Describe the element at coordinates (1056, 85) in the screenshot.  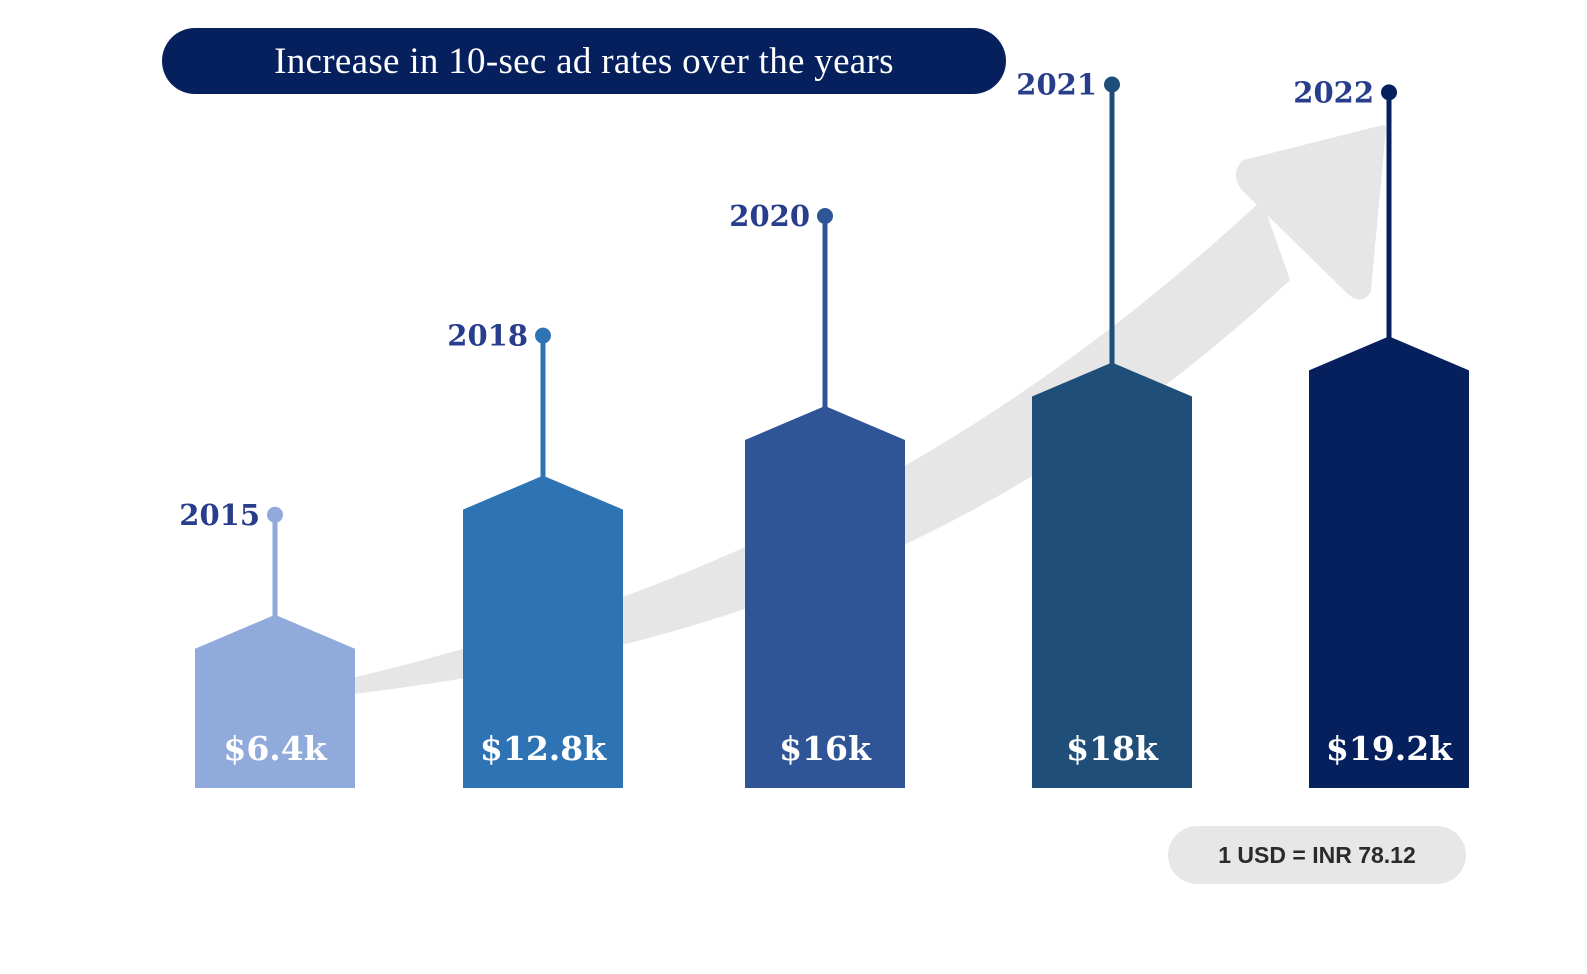
I see `year-label: 2021` at that location.